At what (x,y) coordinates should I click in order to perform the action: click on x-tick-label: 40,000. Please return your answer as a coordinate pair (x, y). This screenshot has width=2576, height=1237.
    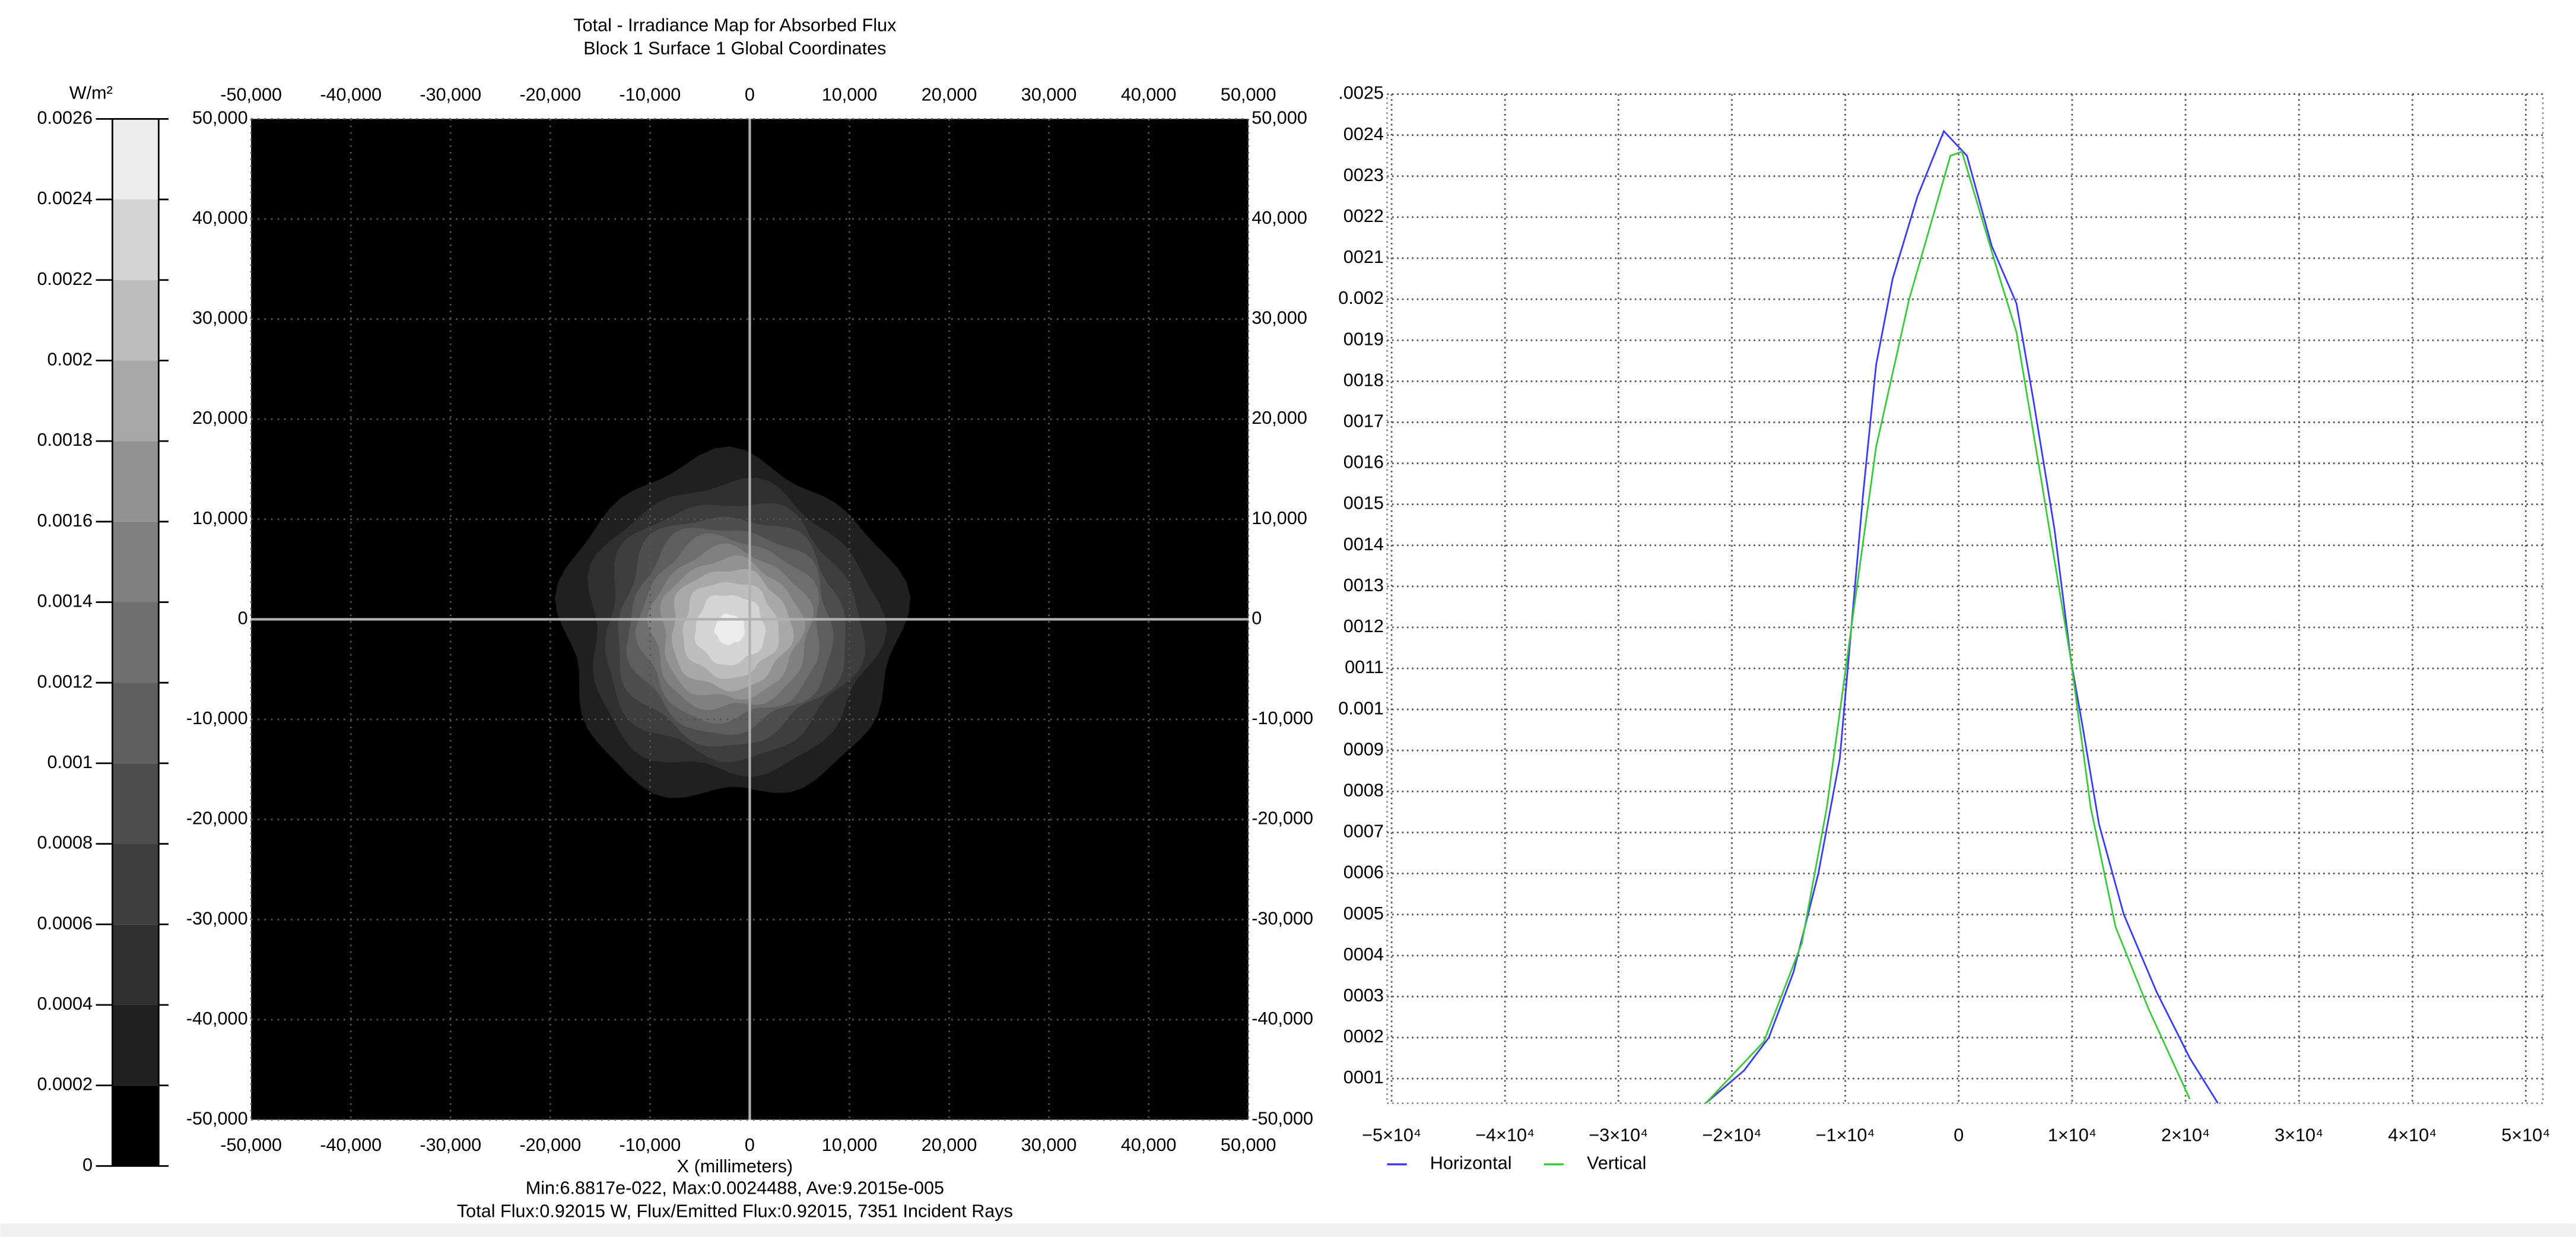
    Looking at the image, I should click on (1149, 1145).